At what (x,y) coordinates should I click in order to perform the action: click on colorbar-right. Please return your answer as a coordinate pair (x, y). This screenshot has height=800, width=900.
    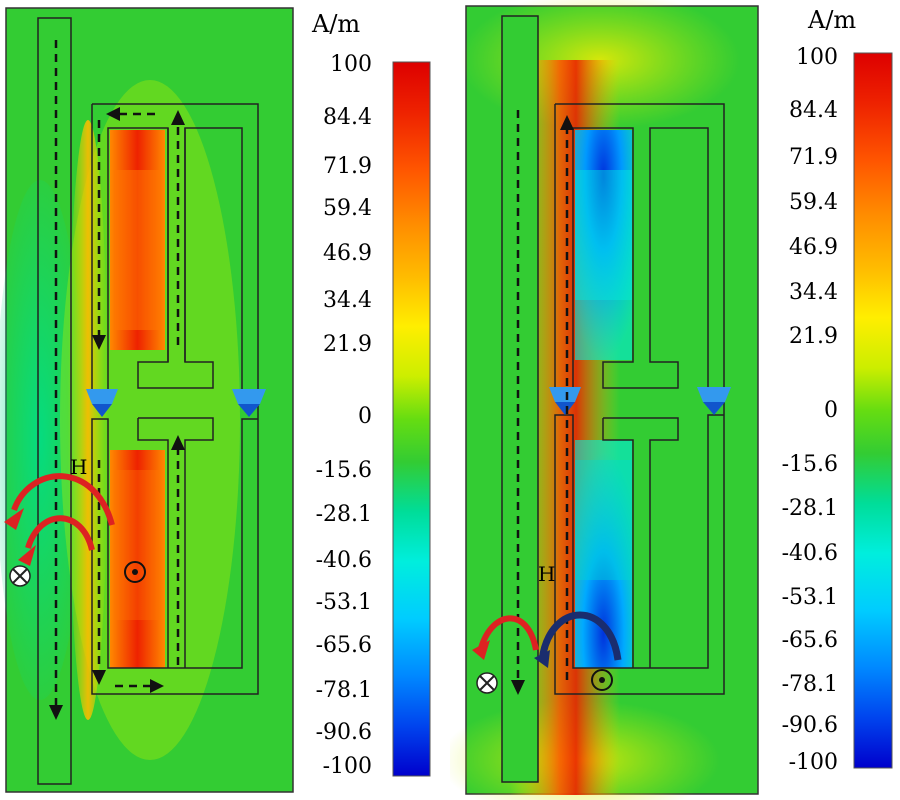
    Looking at the image, I should click on (873, 410).